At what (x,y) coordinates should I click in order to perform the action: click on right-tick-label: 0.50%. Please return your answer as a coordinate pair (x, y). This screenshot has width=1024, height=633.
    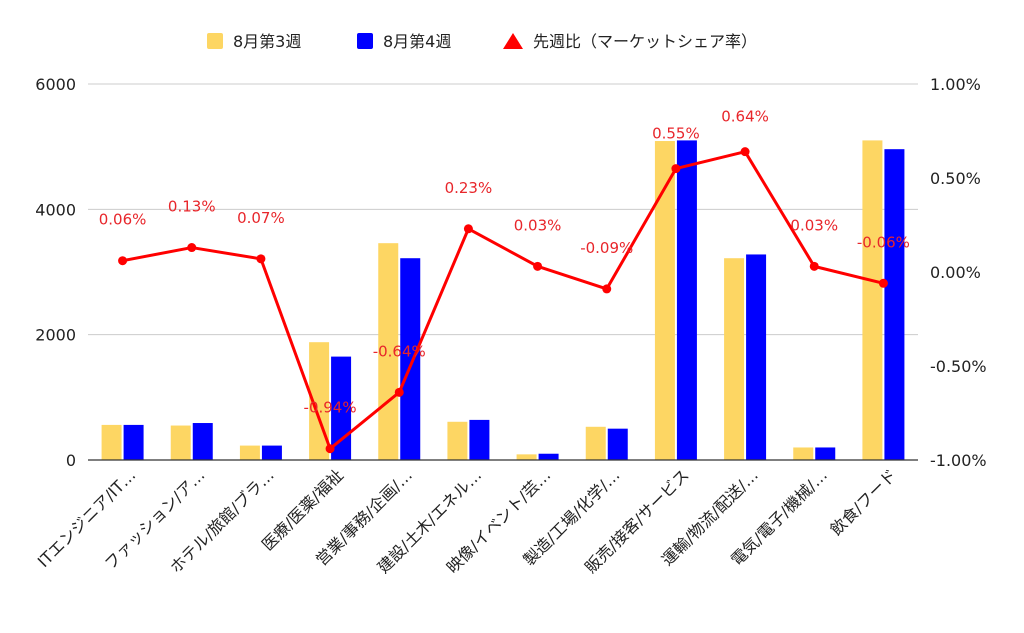
    Looking at the image, I should click on (955, 178).